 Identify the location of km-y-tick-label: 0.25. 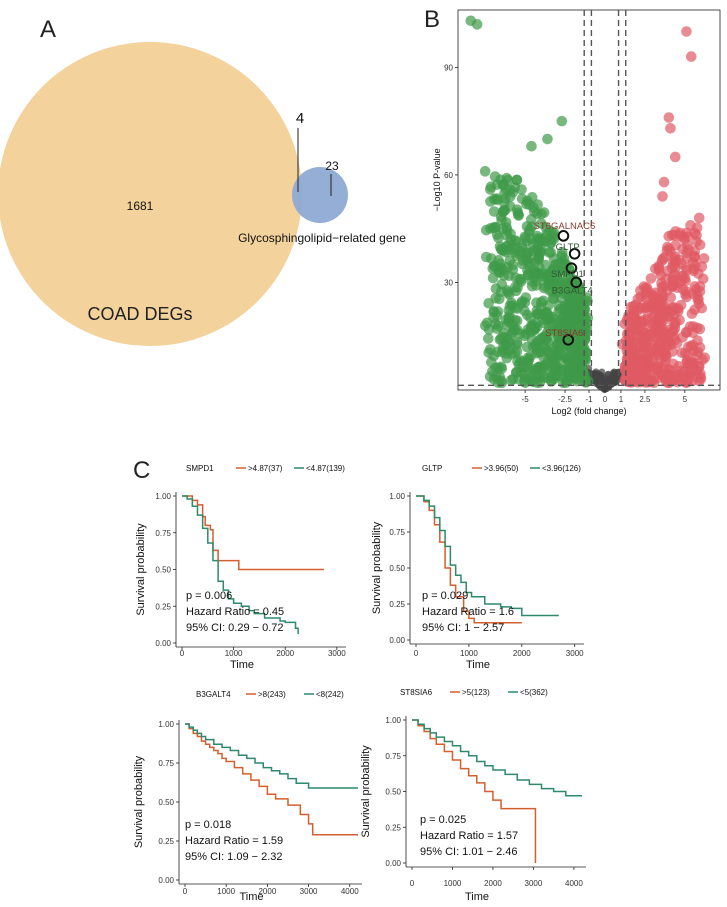
(163, 606).